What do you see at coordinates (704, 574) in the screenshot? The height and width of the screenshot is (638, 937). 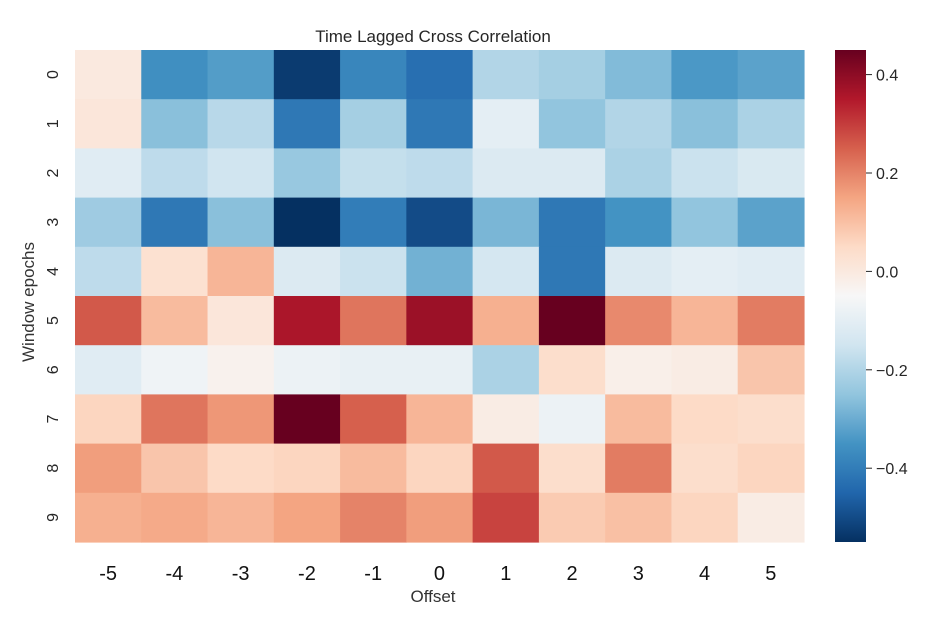 I see `x-tick-label: 4` at bounding box center [704, 574].